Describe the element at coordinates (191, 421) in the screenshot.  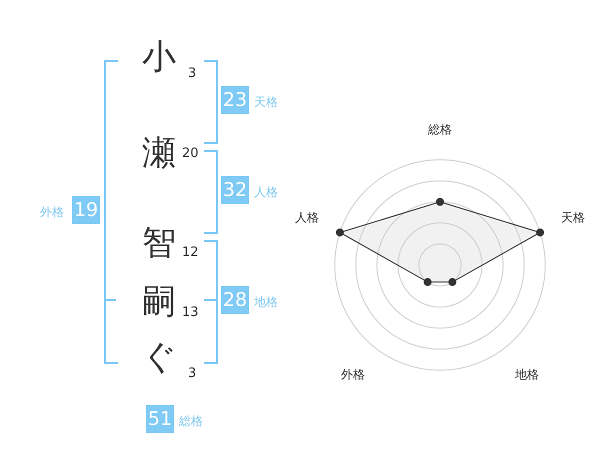
I see `text: 総格` at that location.